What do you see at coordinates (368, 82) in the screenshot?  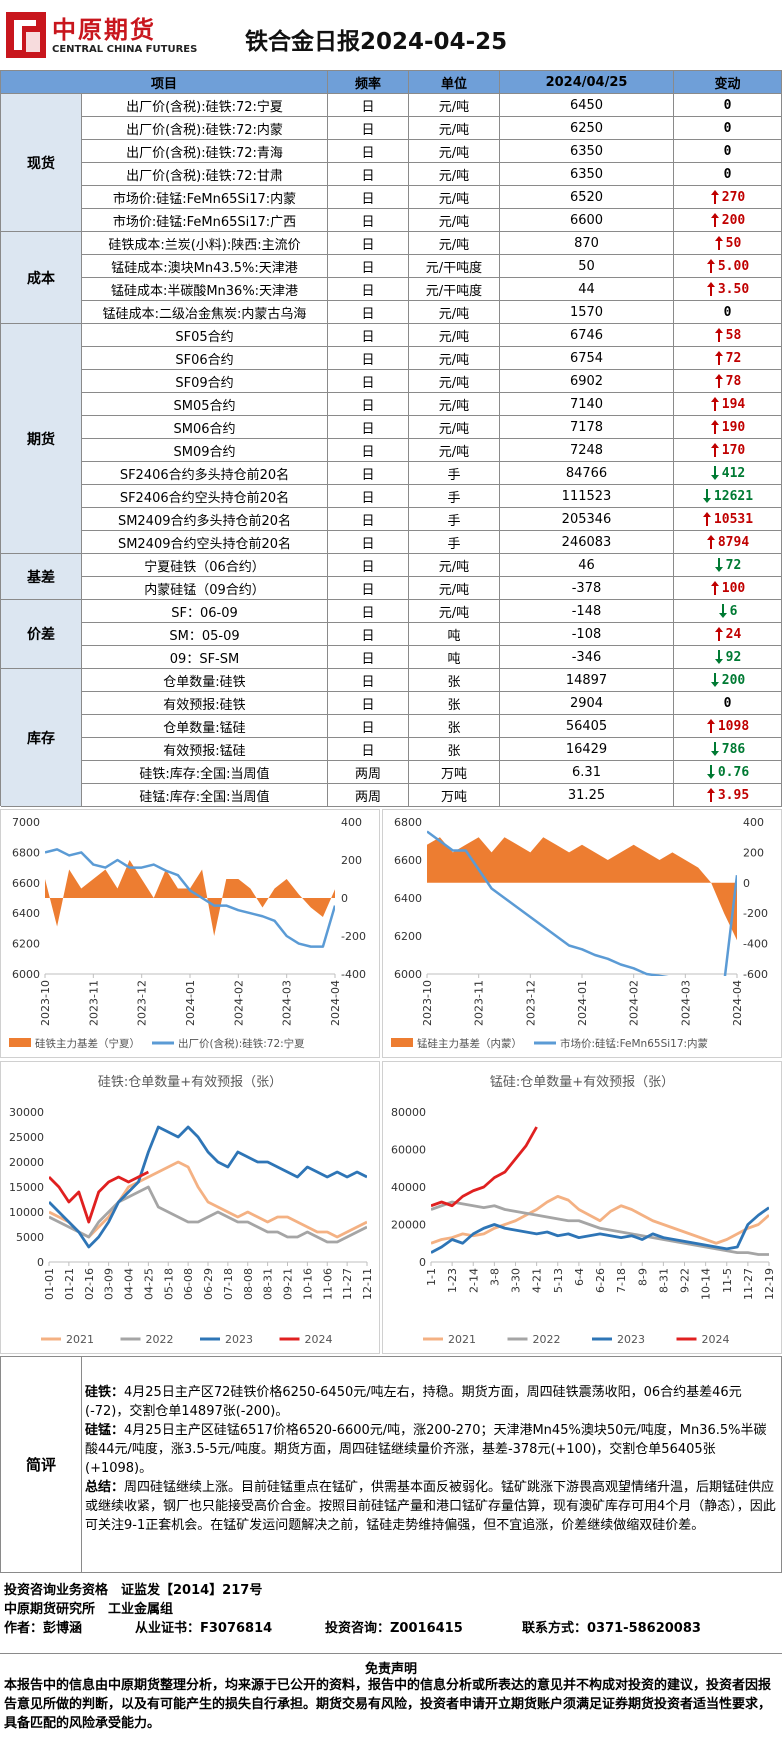 I see `header-cell: 频率` at bounding box center [368, 82].